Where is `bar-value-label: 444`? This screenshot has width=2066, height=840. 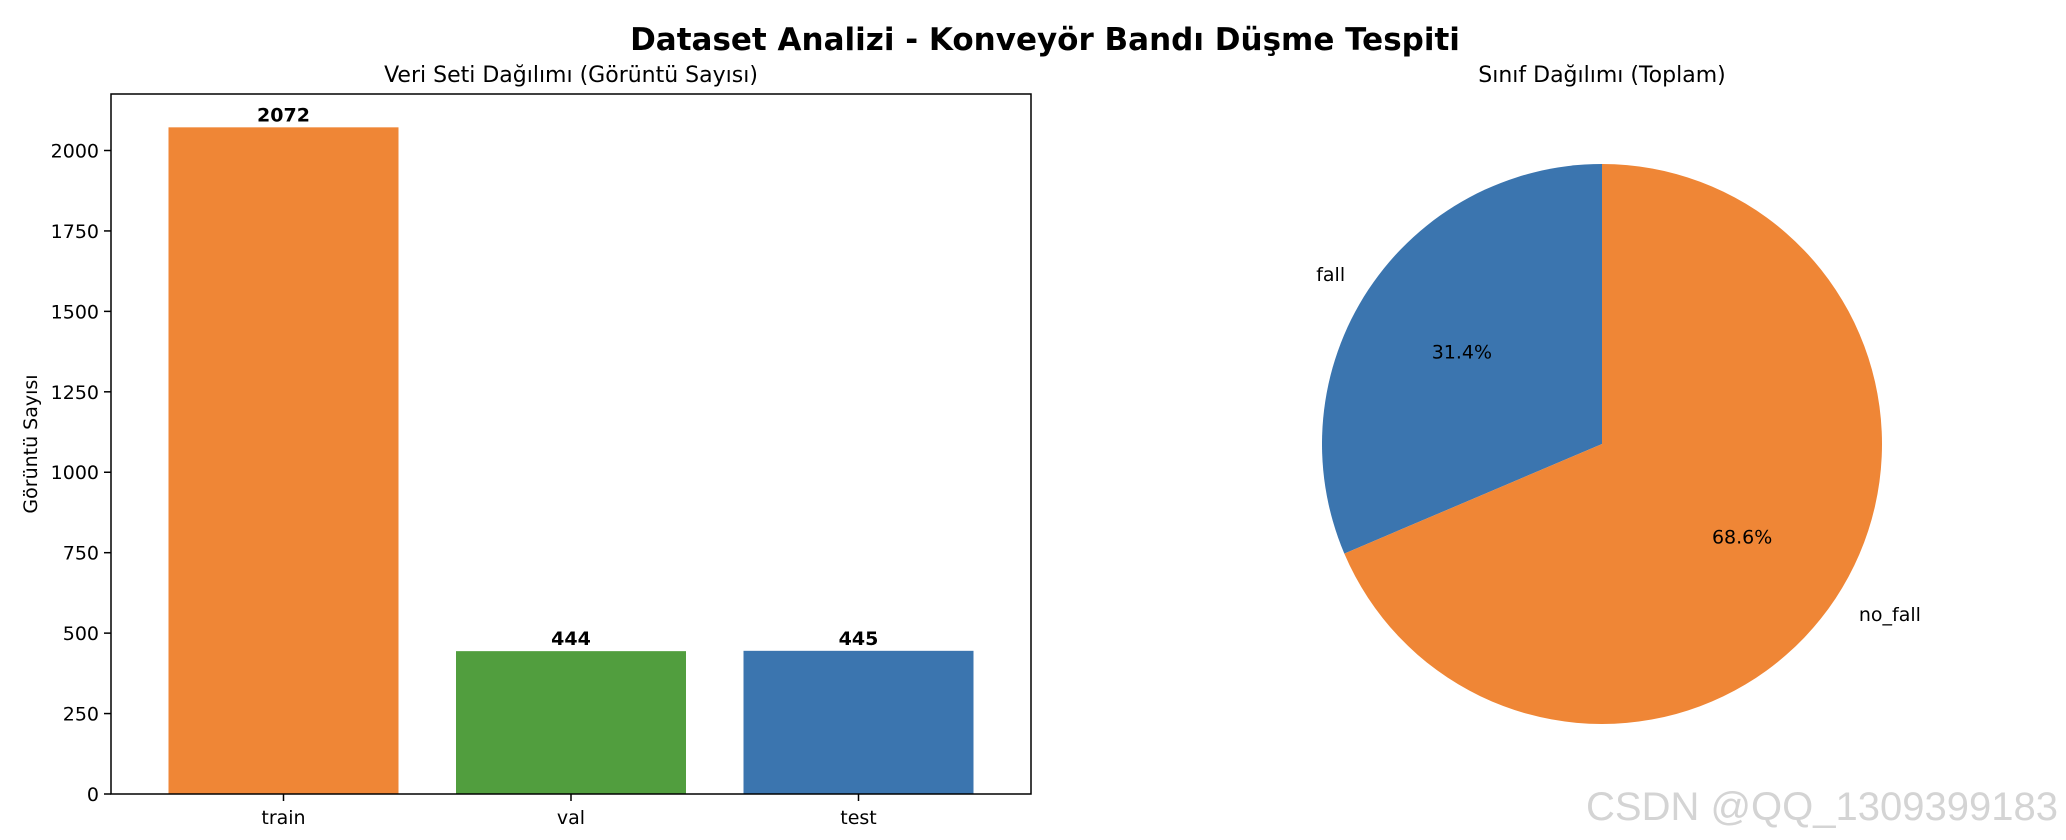
bar-value-label: 444 is located at coordinates (571, 639).